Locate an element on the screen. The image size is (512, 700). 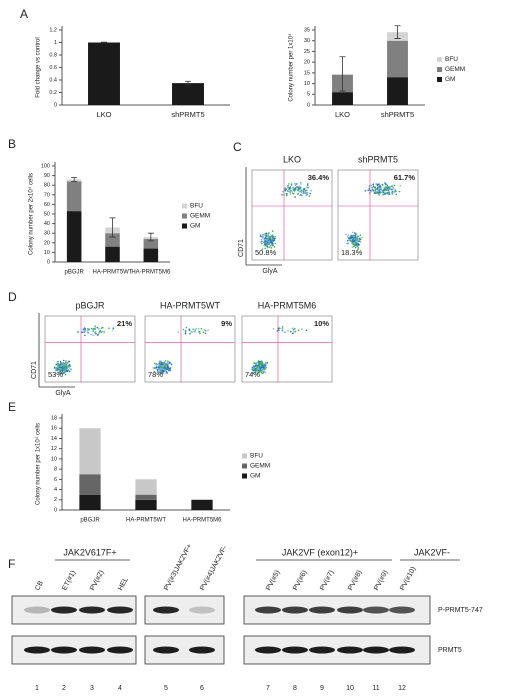
quadrant-percent: 36.4% is located at coordinates (319, 177).